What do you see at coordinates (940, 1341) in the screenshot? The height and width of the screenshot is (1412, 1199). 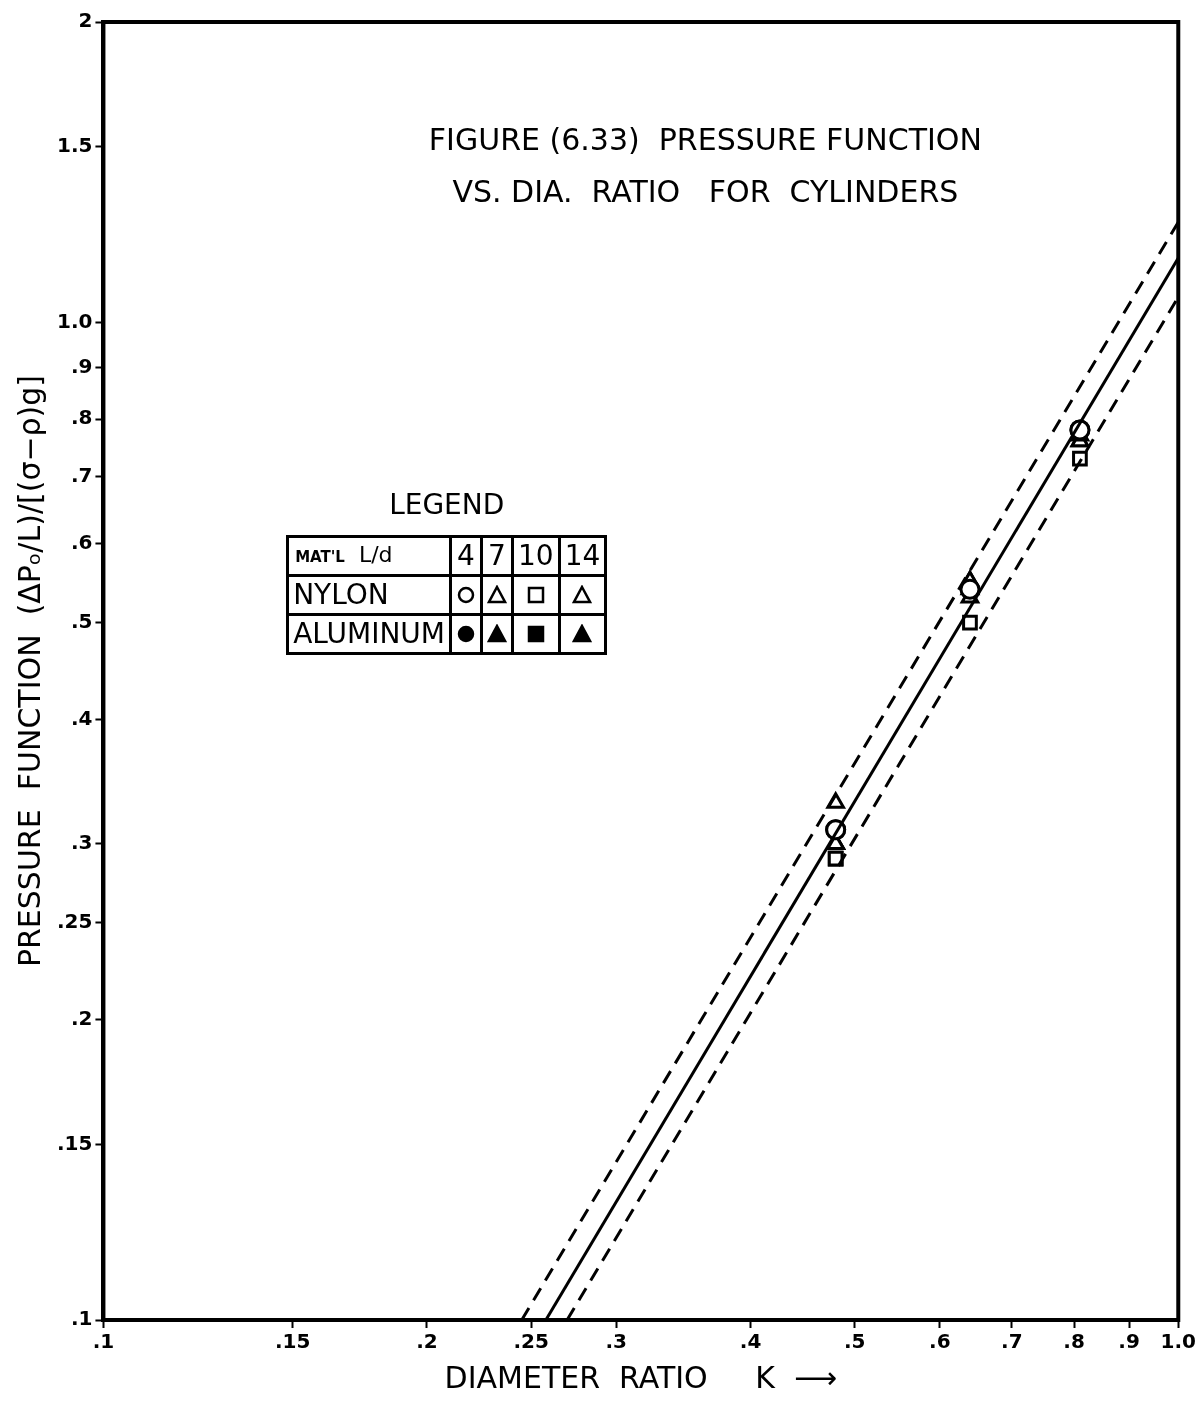 I see `x-tick-label: .6` at bounding box center [940, 1341].